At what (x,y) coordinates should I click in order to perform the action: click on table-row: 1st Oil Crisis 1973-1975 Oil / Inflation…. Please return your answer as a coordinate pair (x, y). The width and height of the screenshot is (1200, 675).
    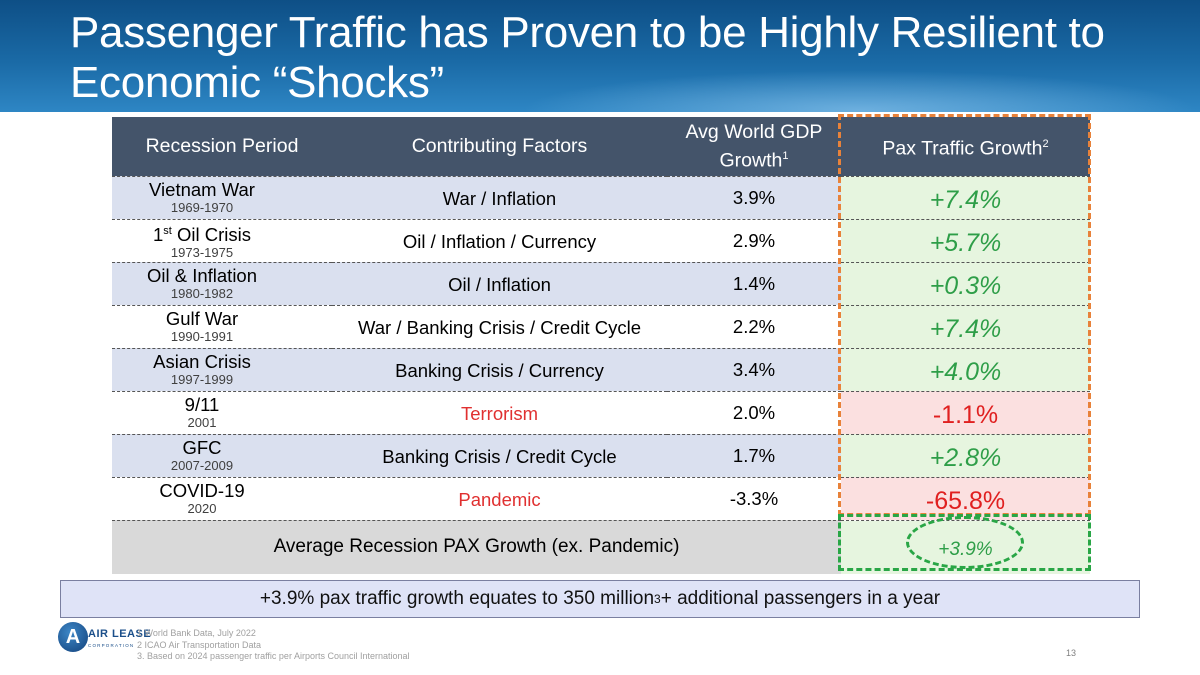
    Looking at the image, I should click on (601, 240).